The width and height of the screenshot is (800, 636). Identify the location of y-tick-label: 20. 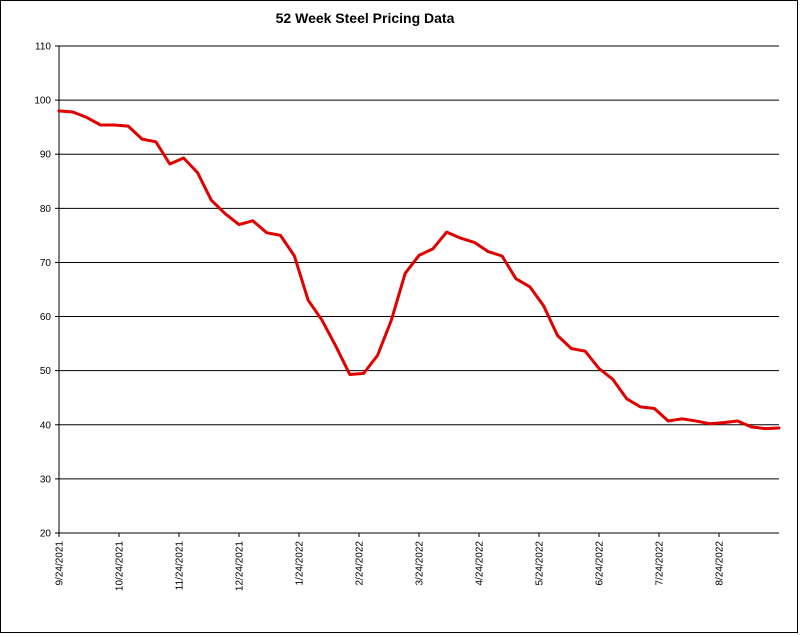
(46, 534).